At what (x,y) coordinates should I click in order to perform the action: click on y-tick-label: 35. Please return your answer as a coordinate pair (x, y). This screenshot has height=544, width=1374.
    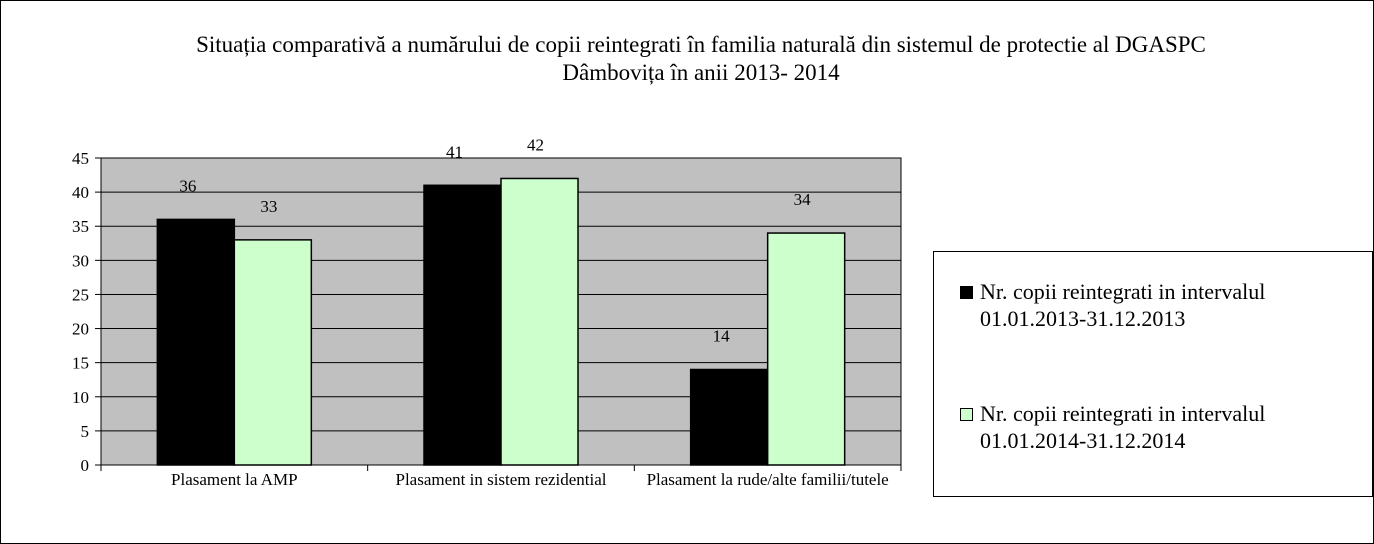
    Looking at the image, I should click on (80, 226).